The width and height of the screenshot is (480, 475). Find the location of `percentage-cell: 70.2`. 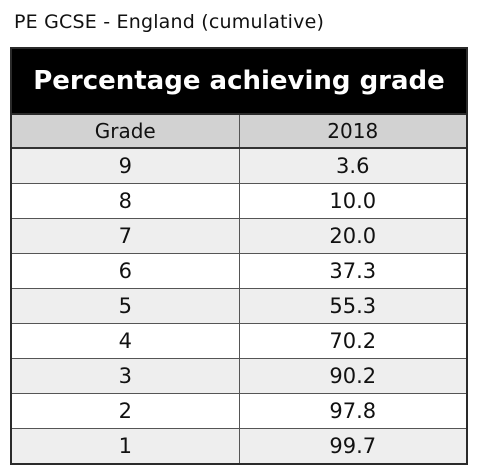

percentage-cell: 70.2 is located at coordinates (353, 341).